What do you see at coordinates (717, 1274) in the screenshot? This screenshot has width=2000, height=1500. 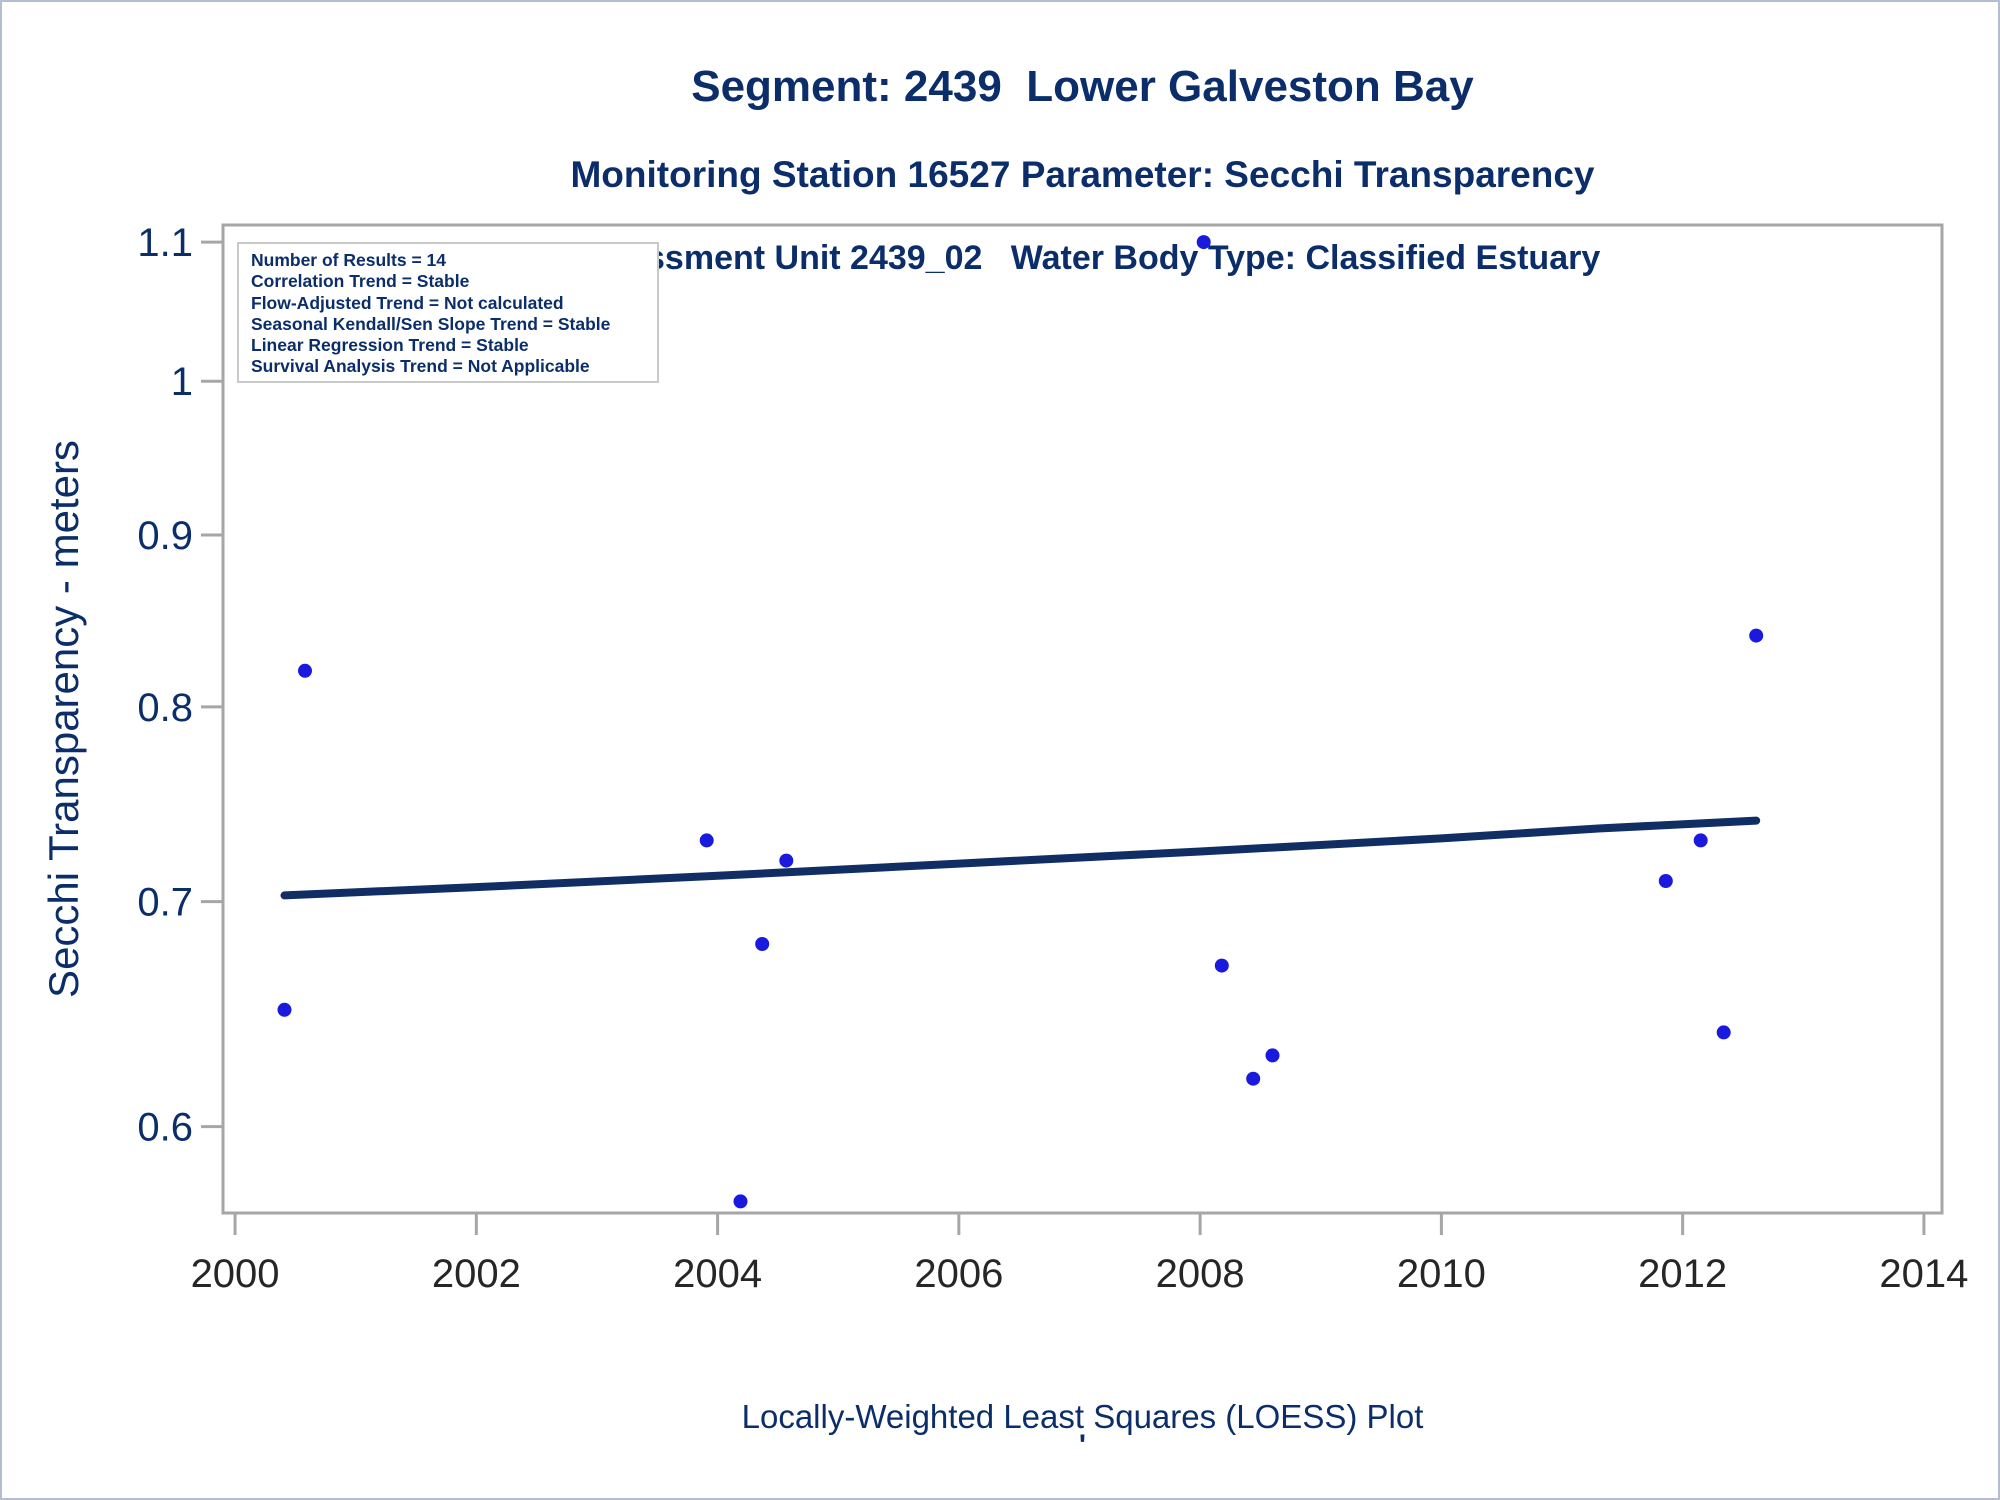 I see `x-tick-label: 2004` at bounding box center [717, 1274].